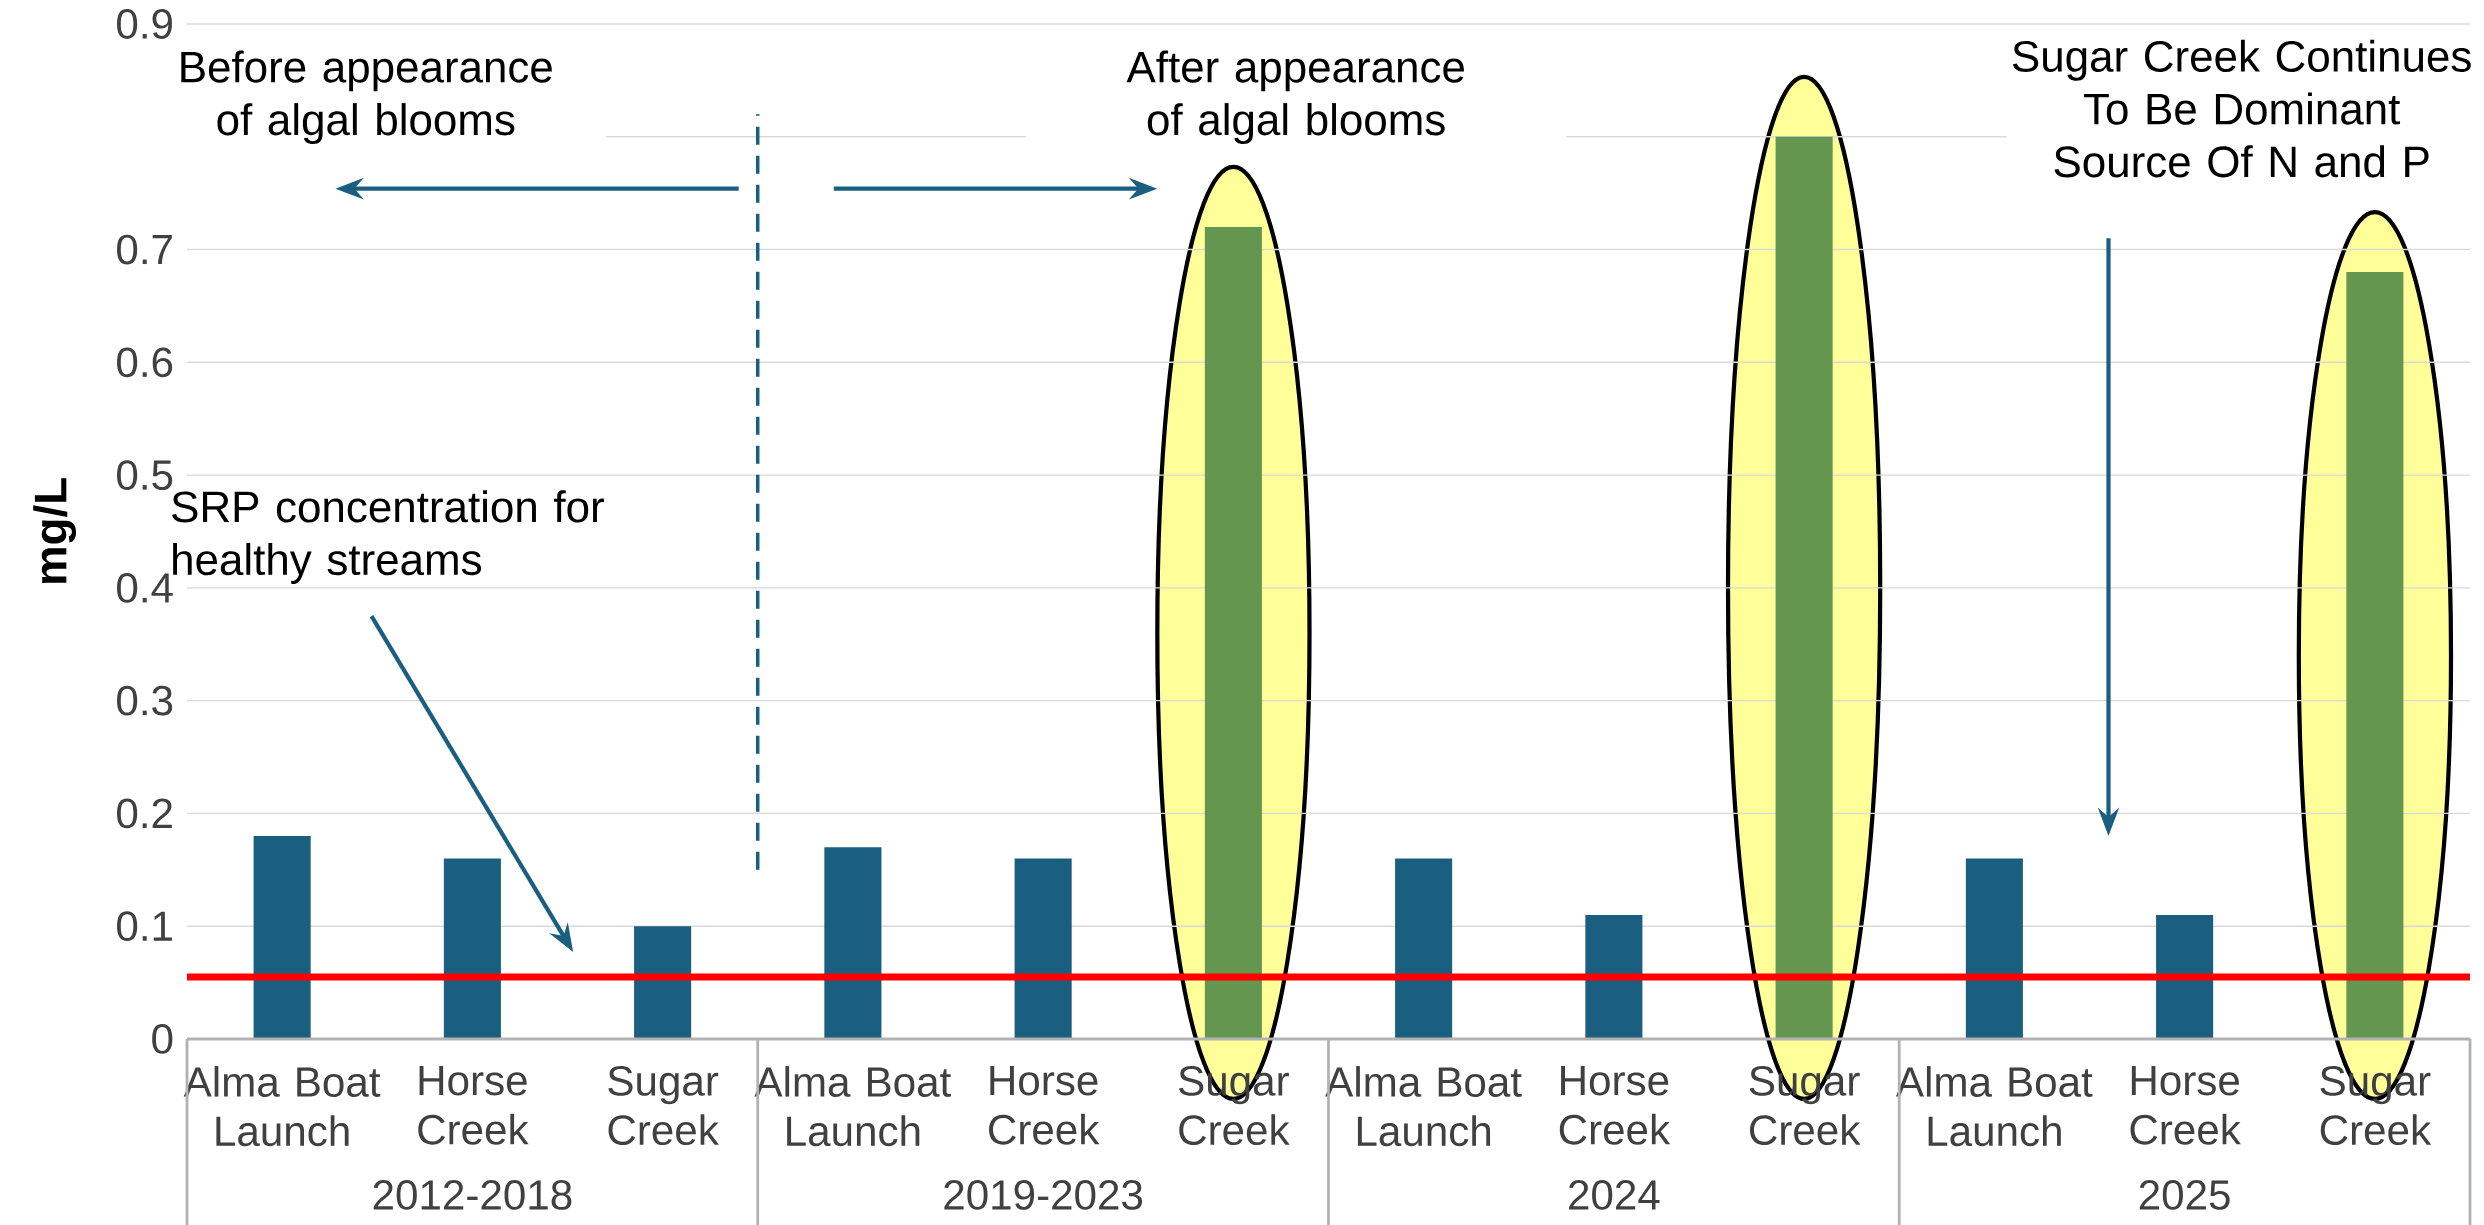 The height and width of the screenshot is (1225, 2484). I want to click on annotation: SRP concentration for healthy streams, so click(388, 537).